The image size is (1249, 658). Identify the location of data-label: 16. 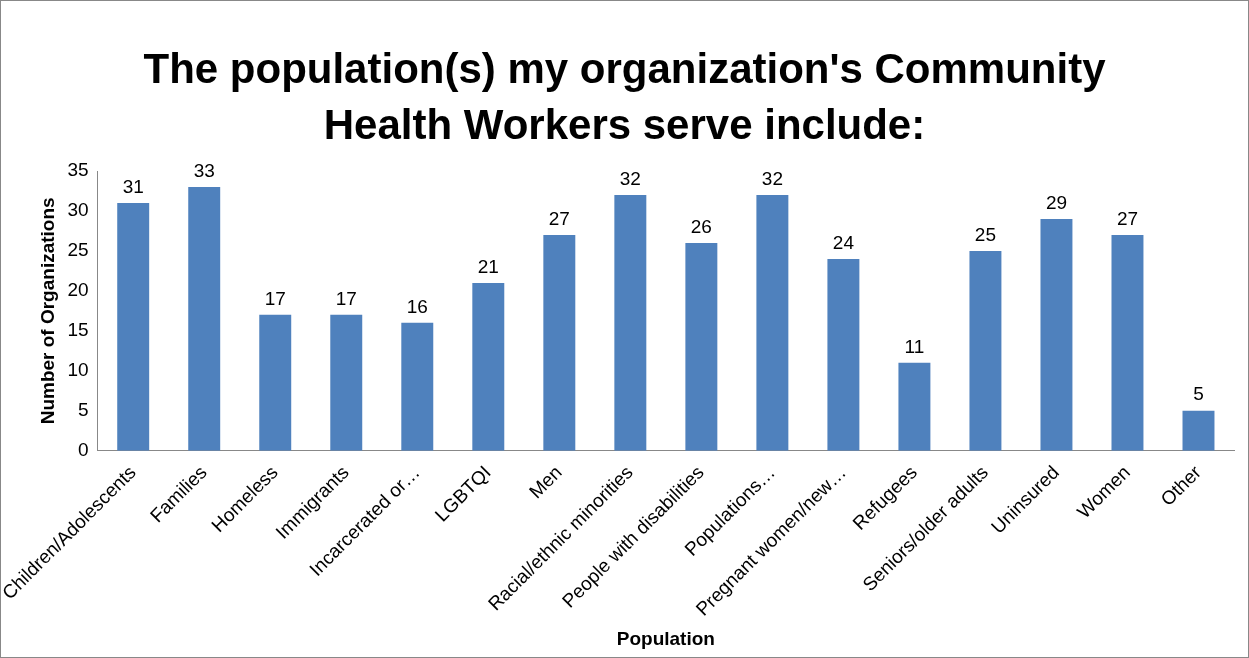
(417, 306).